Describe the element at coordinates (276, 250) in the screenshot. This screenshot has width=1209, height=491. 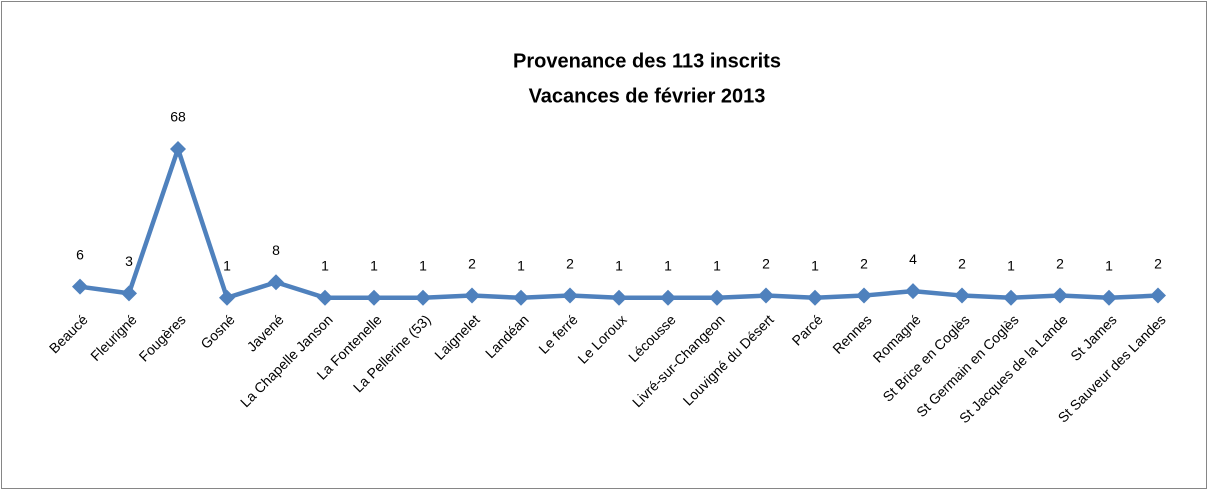
I see `data-label: 8` at that location.